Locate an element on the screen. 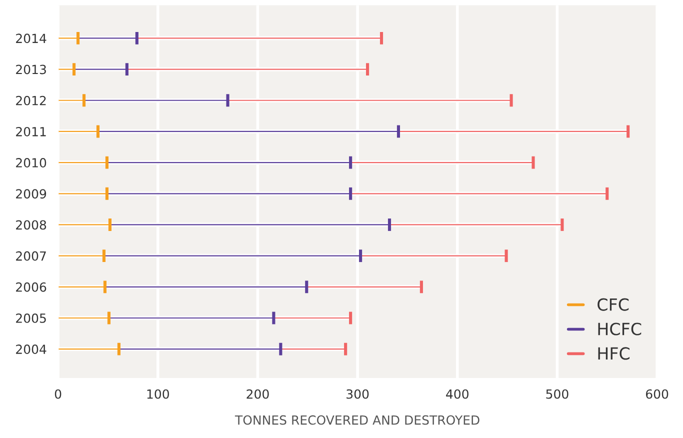 The width and height of the screenshot is (683, 438). y-tick-label: 2006 is located at coordinates (31, 287).